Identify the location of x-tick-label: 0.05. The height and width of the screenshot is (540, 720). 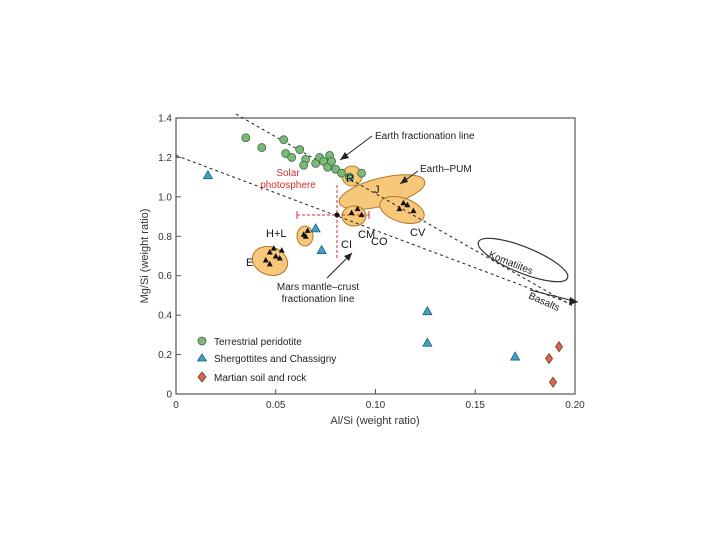
(276, 405).